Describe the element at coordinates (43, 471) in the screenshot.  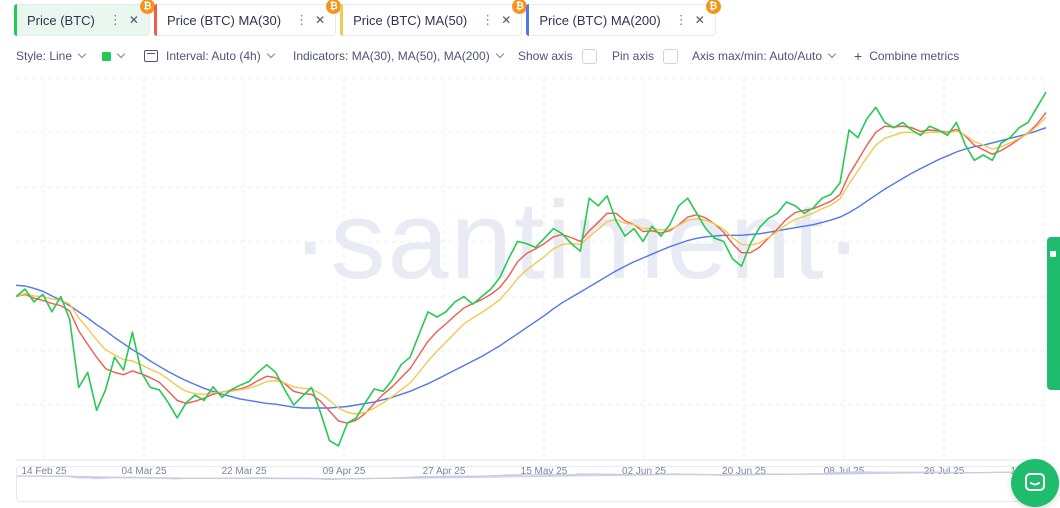
I see `x-tick-label: 14 Feb 25` at that location.